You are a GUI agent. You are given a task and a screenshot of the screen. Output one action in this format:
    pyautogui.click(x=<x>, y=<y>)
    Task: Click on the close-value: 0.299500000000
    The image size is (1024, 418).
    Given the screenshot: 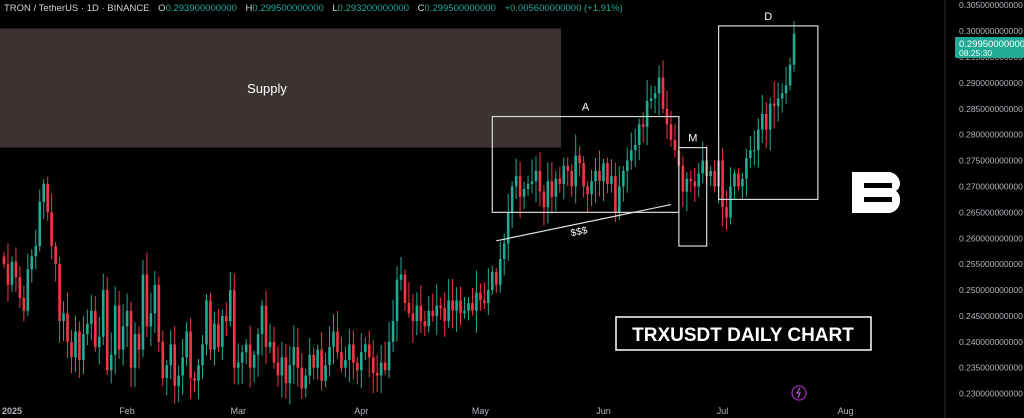 What is the action you would take?
    pyautogui.click(x=460, y=8)
    